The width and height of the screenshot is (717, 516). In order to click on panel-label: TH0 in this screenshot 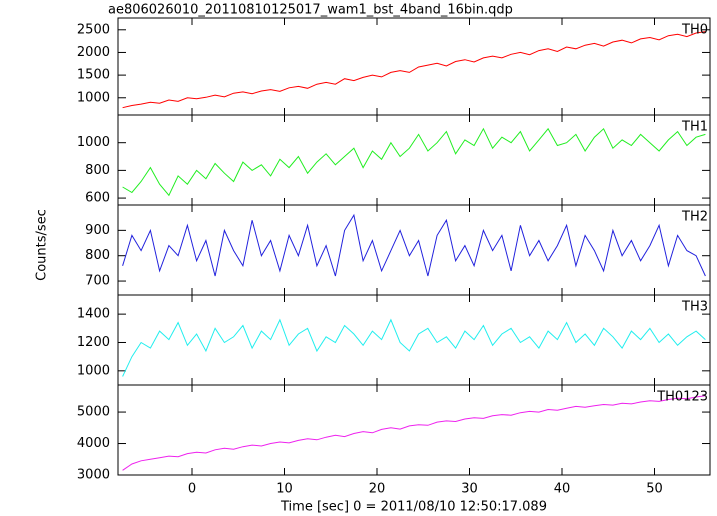, I will do `click(694, 30)`.